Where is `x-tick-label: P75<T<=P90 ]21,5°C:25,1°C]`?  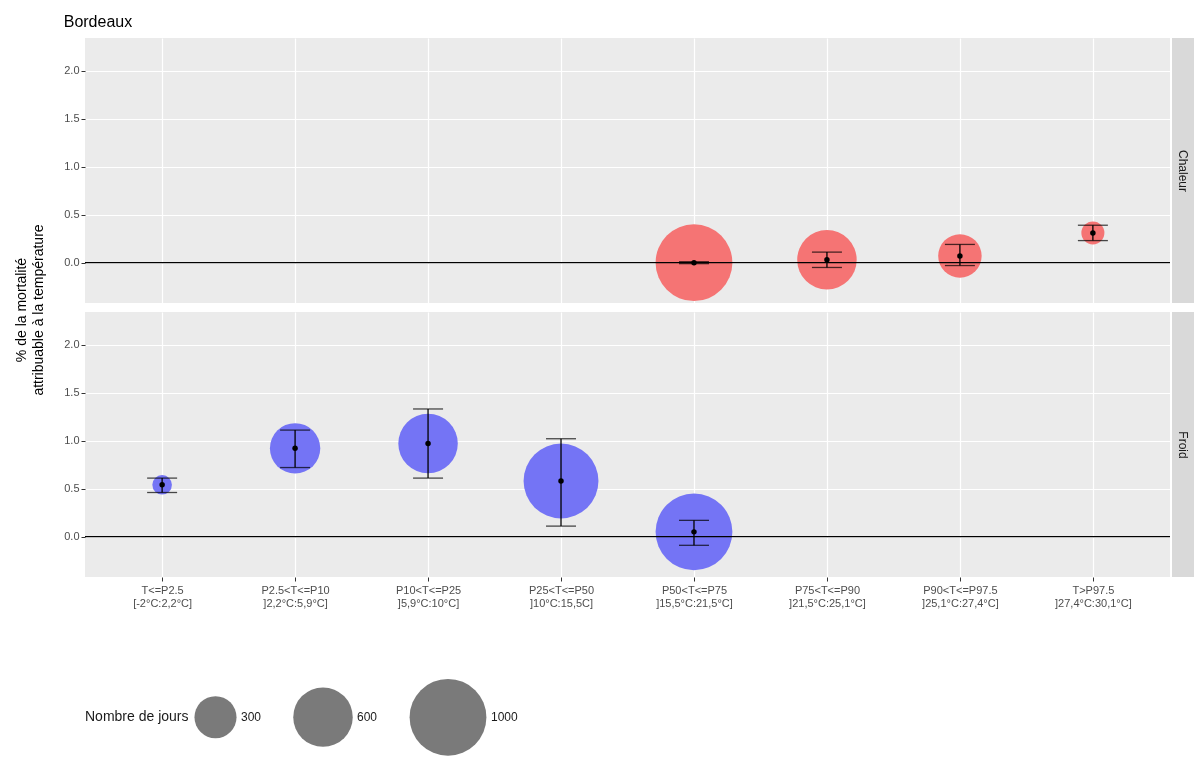 x-tick-label: P75<T<=P90 ]21,5°C:25,1°C] is located at coordinates (827, 596).